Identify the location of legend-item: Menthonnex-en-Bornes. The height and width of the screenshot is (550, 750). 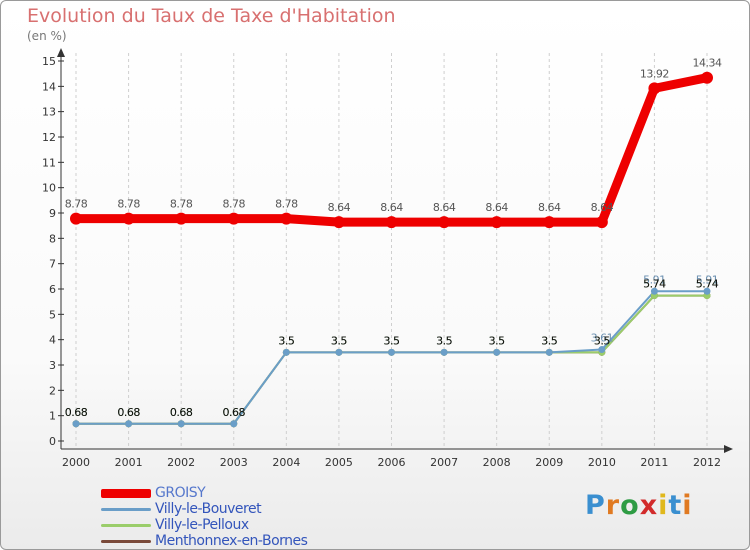
(204, 541).